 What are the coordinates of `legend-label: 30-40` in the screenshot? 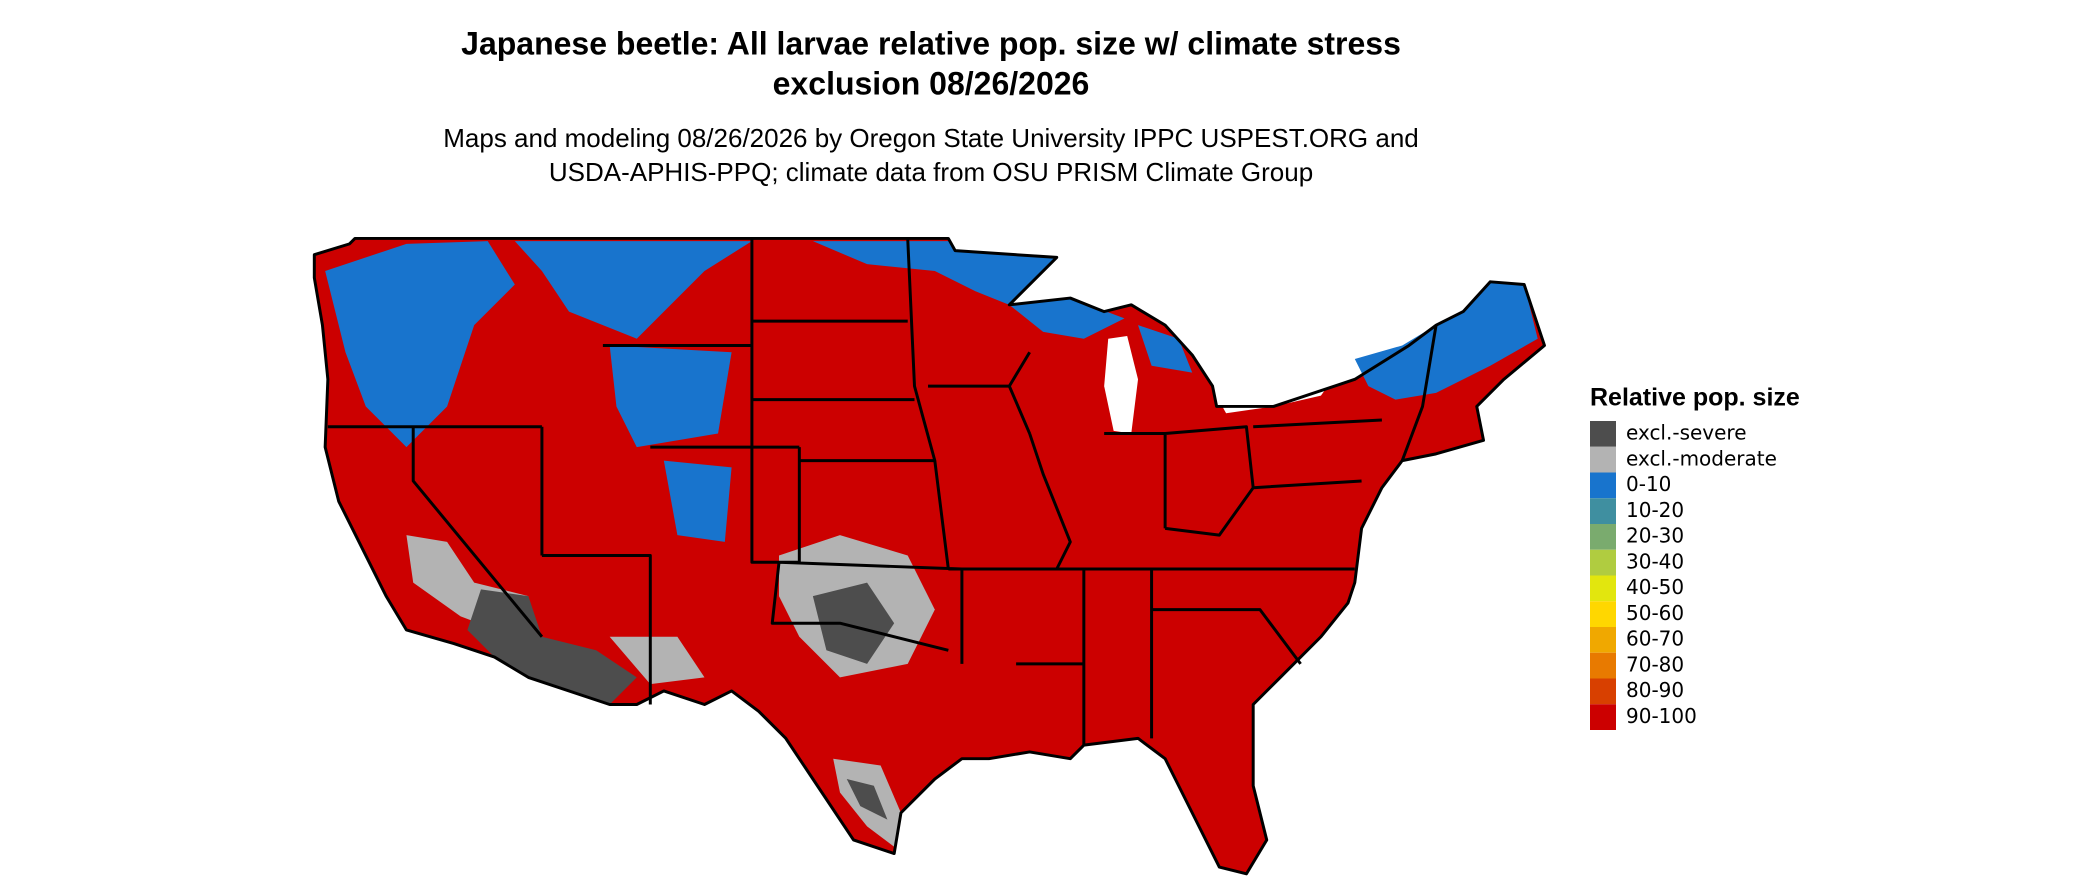 It's located at (1655, 561).